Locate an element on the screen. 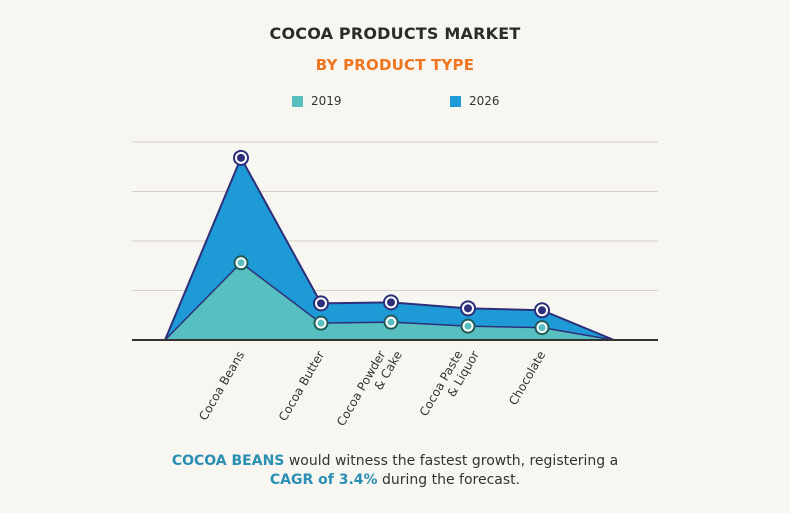  x-tick-label: Cocoa Powder& Cake is located at coordinates (369, 388).